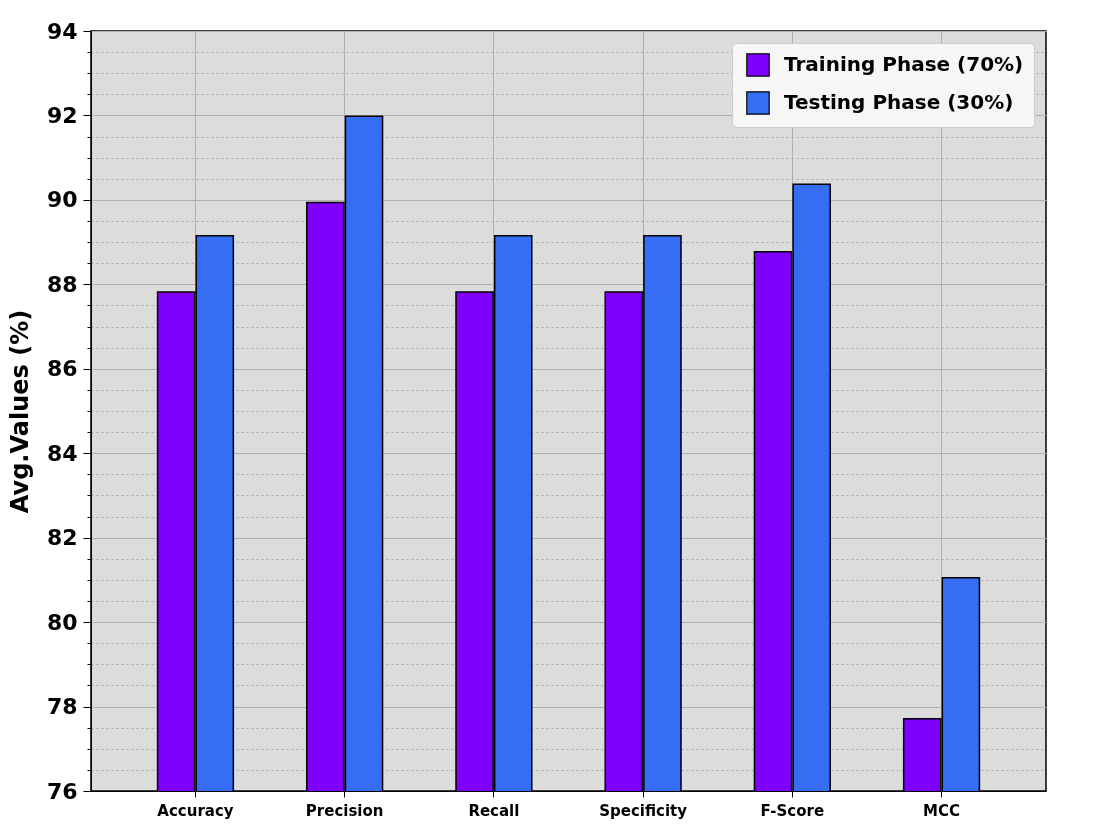  What do you see at coordinates (643, 810) in the screenshot?
I see `x-tick-label: Specificity` at bounding box center [643, 810].